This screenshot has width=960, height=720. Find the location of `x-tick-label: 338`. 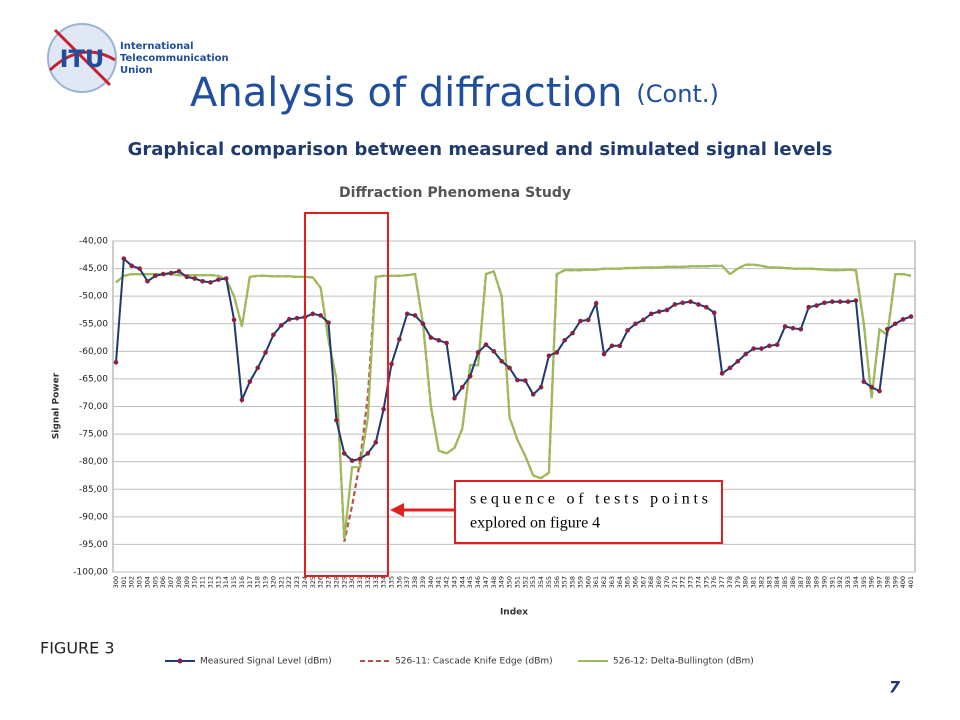

x-tick-label: 338 is located at coordinates (415, 582).